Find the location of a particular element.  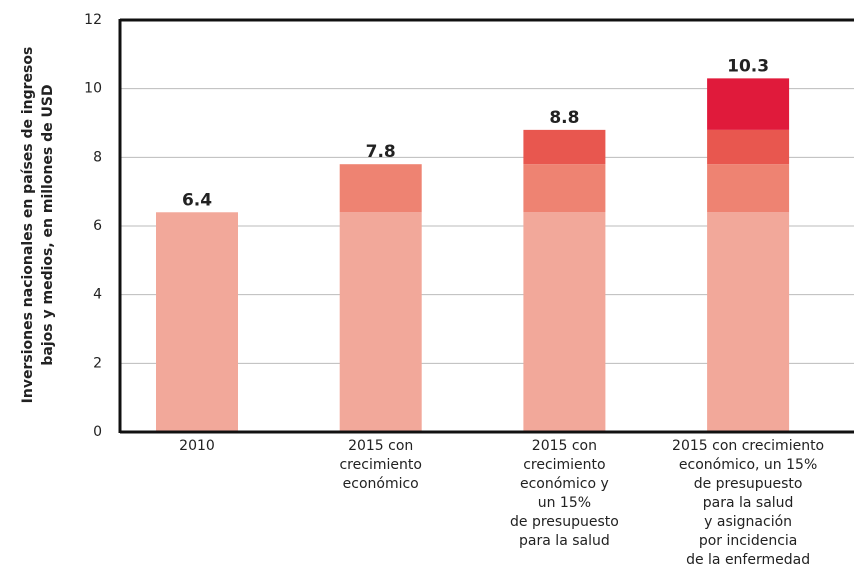

y-tick-label: 6 is located at coordinates (97, 226).